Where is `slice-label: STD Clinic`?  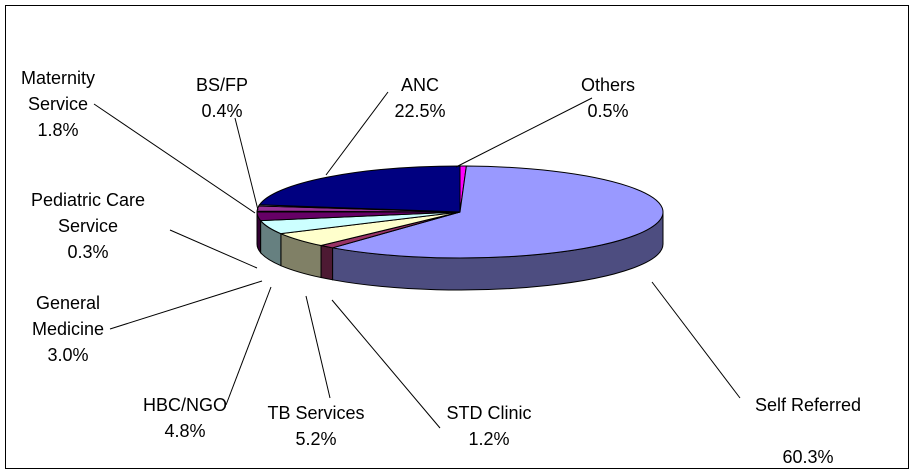 slice-label: STD Clinic is located at coordinates (489, 413).